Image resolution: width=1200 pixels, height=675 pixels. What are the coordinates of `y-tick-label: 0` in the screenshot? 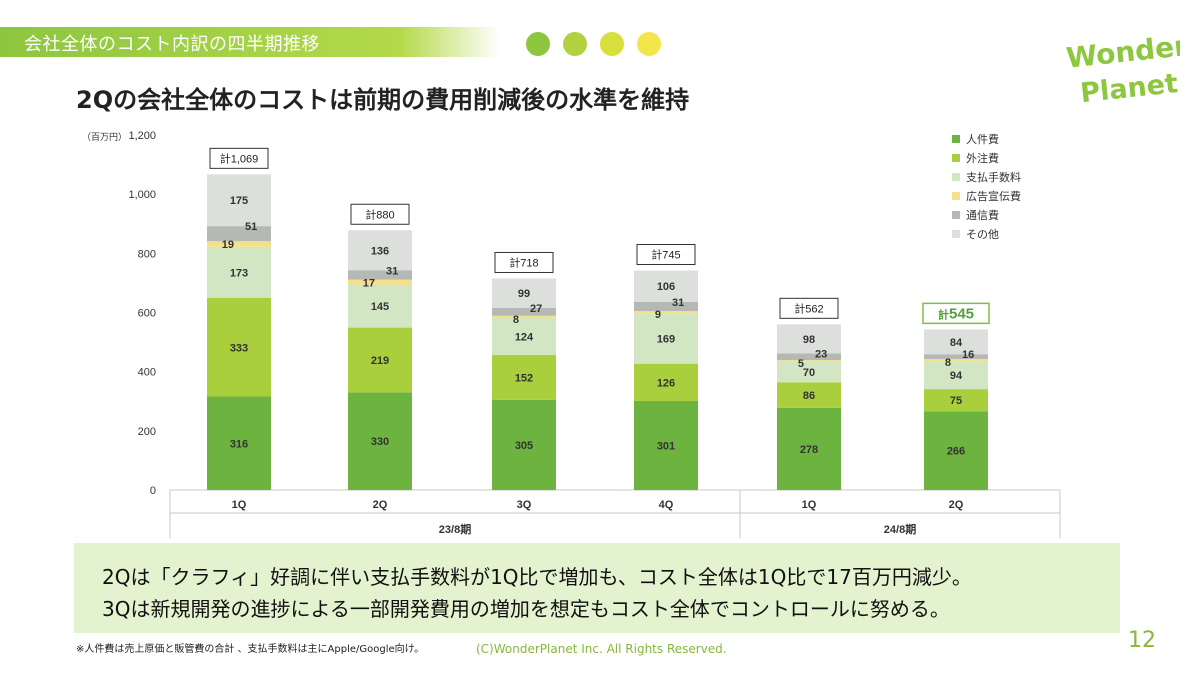 It's located at (153, 491).